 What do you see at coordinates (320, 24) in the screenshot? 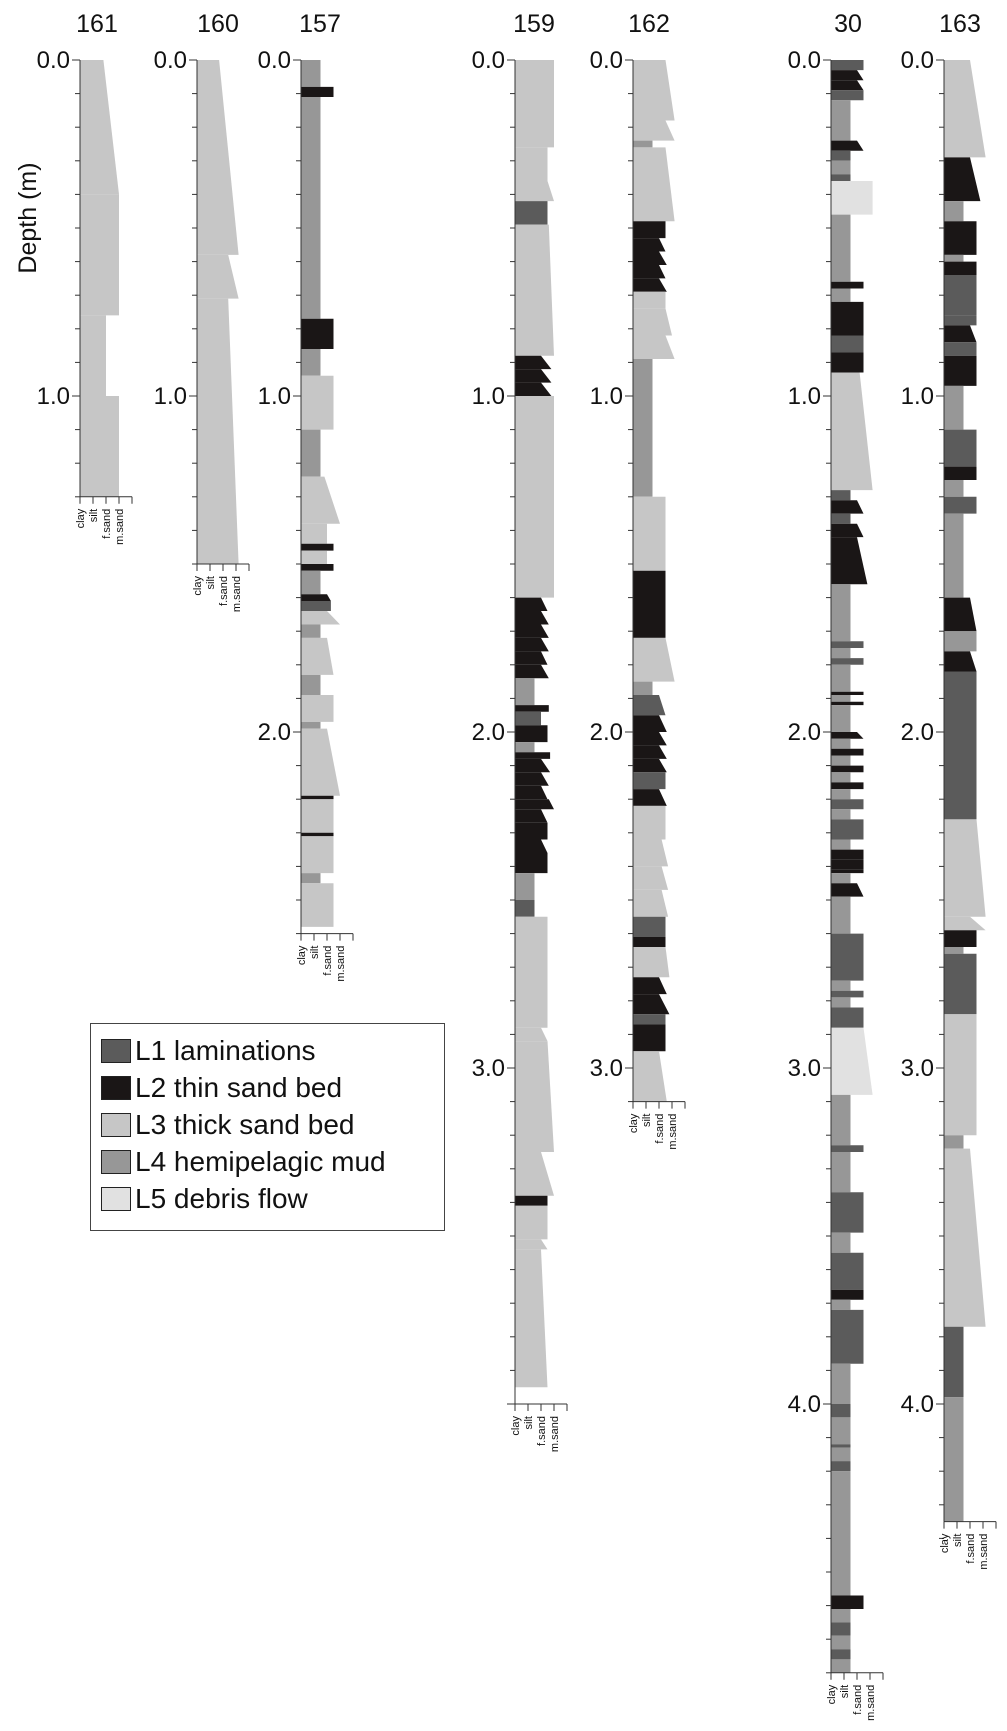
I see `core-id-label: 157` at bounding box center [320, 24].